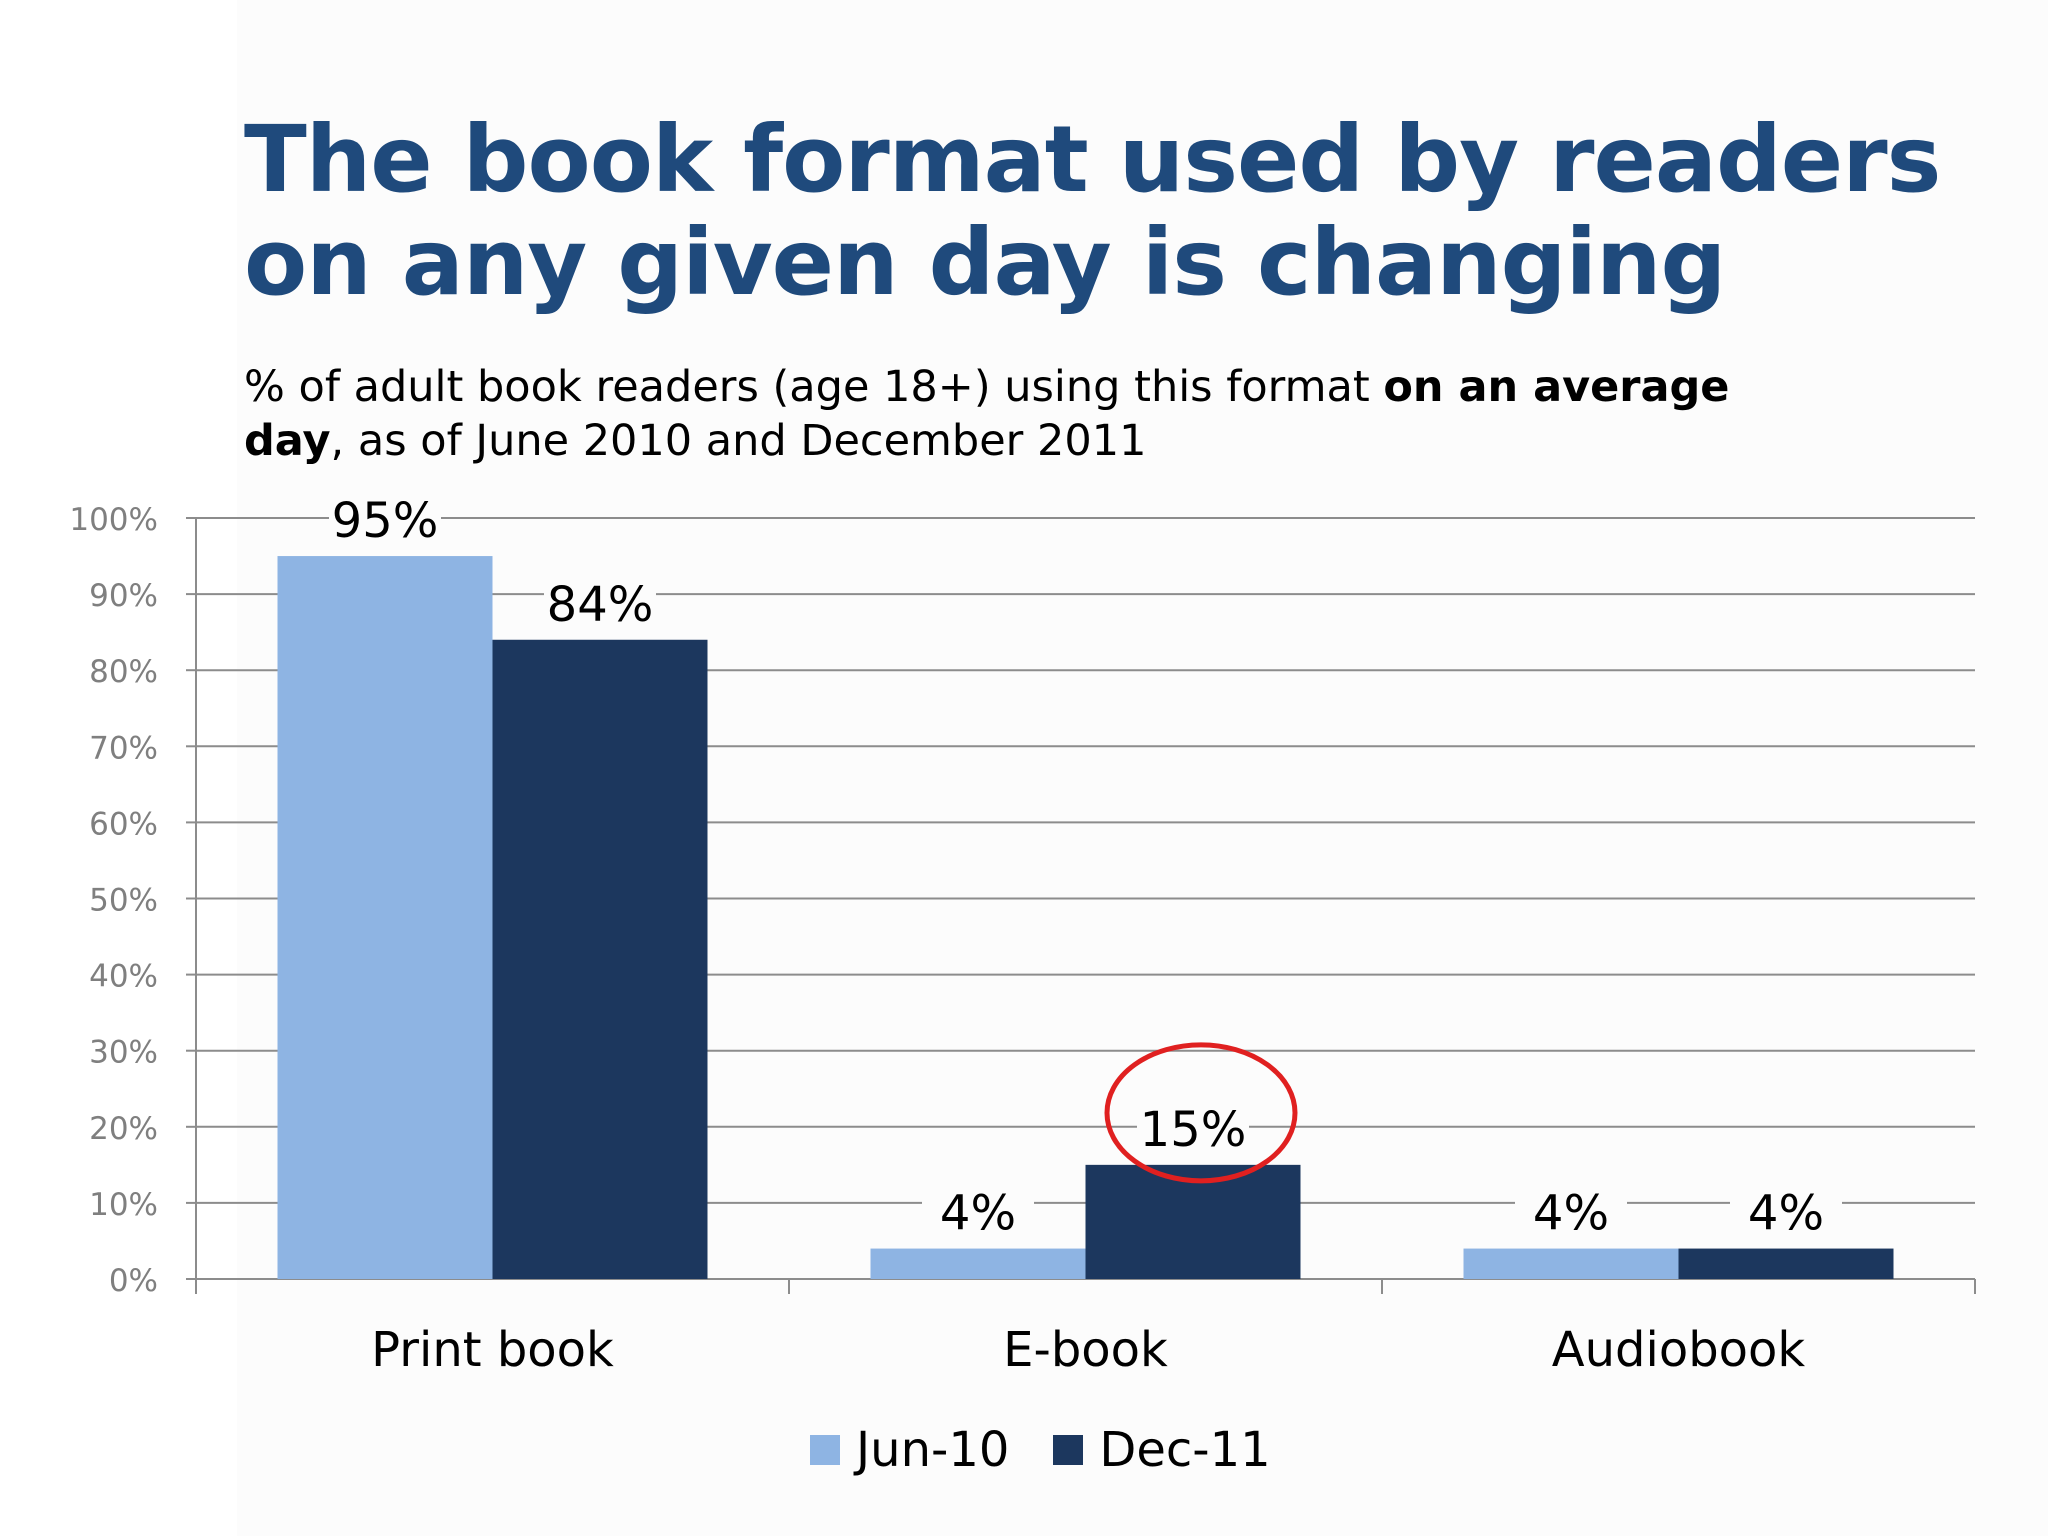 The width and height of the screenshot is (2048, 1536). Describe the element at coordinates (123, 1205) in the screenshot. I see `y-tick-label: 10%` at that location.